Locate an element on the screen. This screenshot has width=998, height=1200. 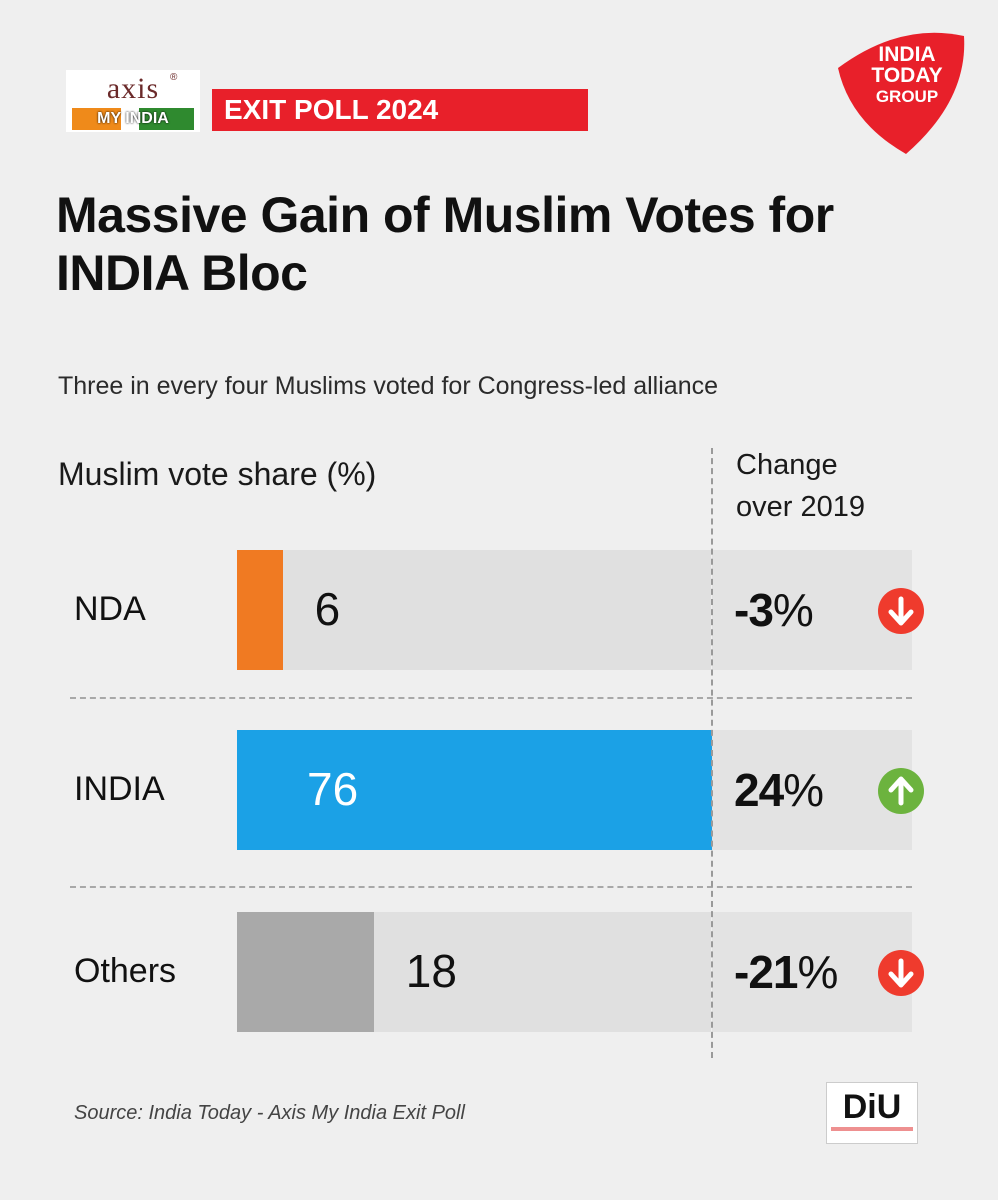
bar-track: 6 is located at coordinates (474, 610).